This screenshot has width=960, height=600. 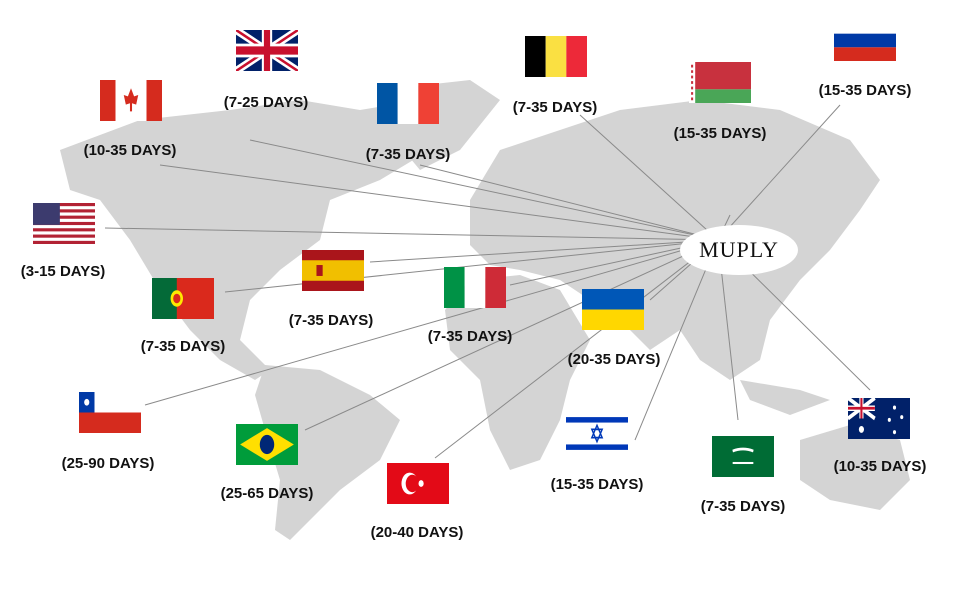 I want to click on ukraine-flag-icon, so click(x=613, y=309).